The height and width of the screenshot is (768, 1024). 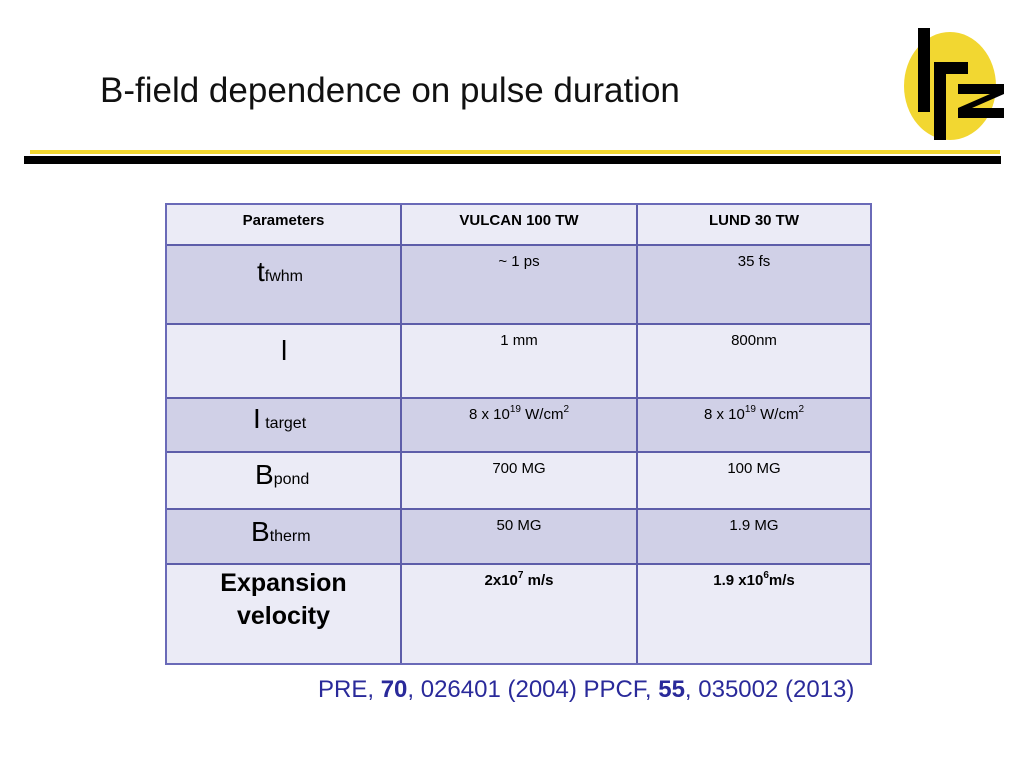 What do you see at coordinates (621, 689) in the screenshot?
I see `citation-ppcf-journal: PPCF,` at bounding box center [621, 689].